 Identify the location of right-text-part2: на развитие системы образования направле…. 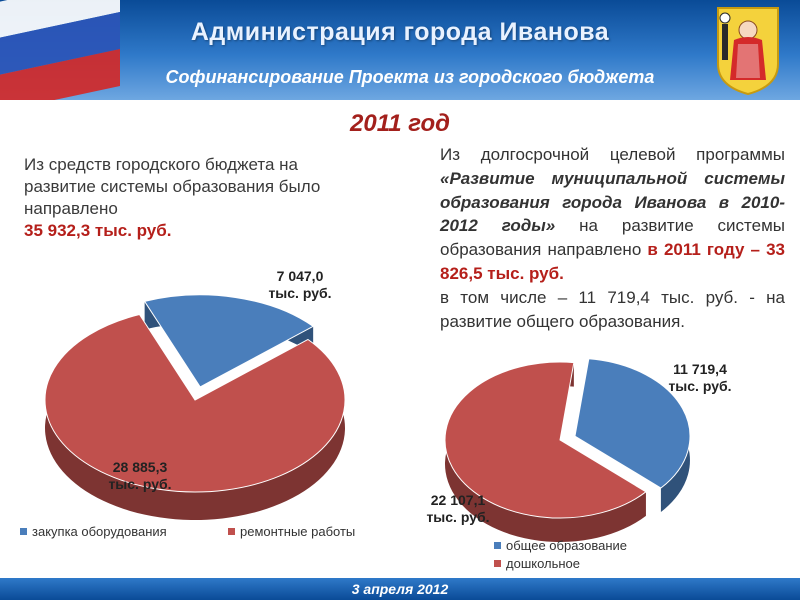
(612, 238).